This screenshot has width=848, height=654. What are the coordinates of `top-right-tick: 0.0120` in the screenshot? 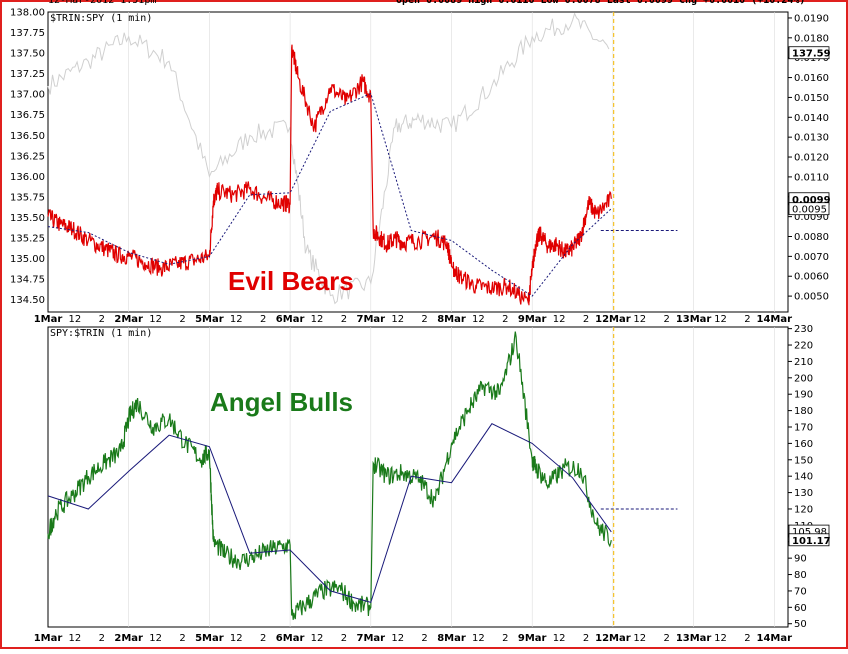 It's located at (811, 158).